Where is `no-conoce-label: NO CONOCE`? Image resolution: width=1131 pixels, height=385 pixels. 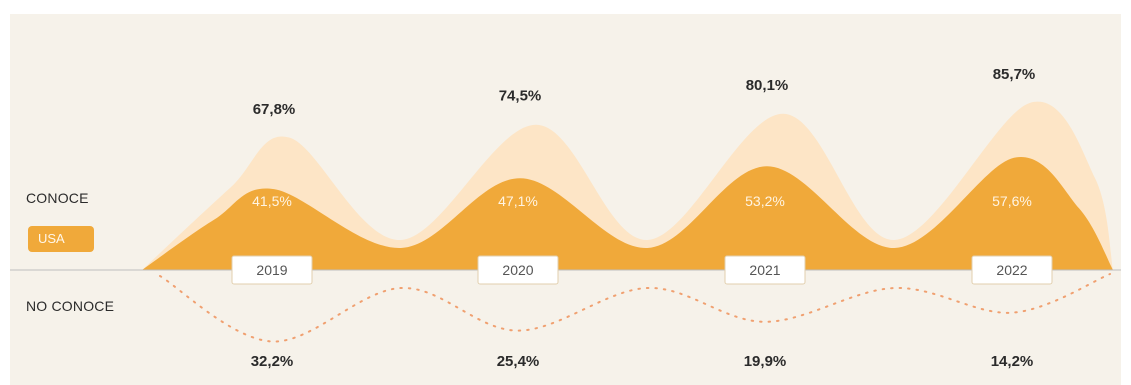
no-conoce-label: NO CONOCE is located at coordinates (70, 306).